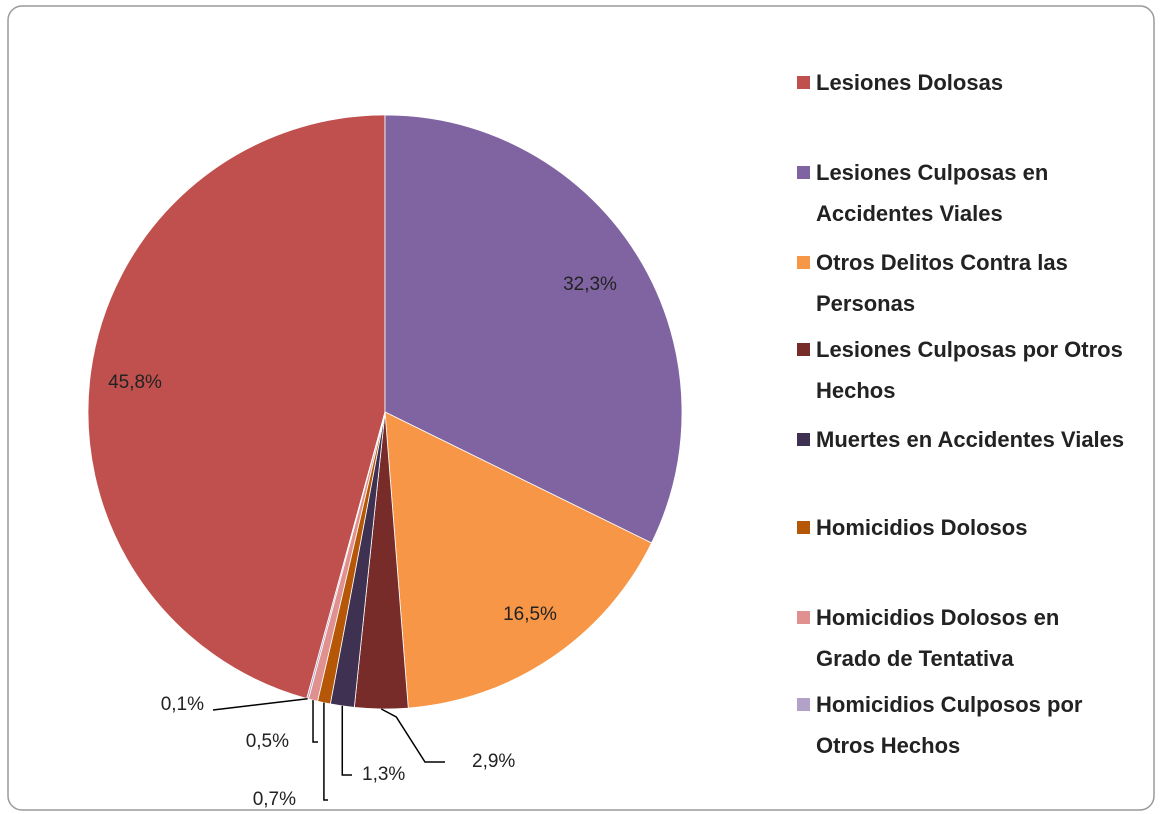  Describe the element at coordinates (383, 774) in the screenshot. I see `data-label: 1,3%` at that location.